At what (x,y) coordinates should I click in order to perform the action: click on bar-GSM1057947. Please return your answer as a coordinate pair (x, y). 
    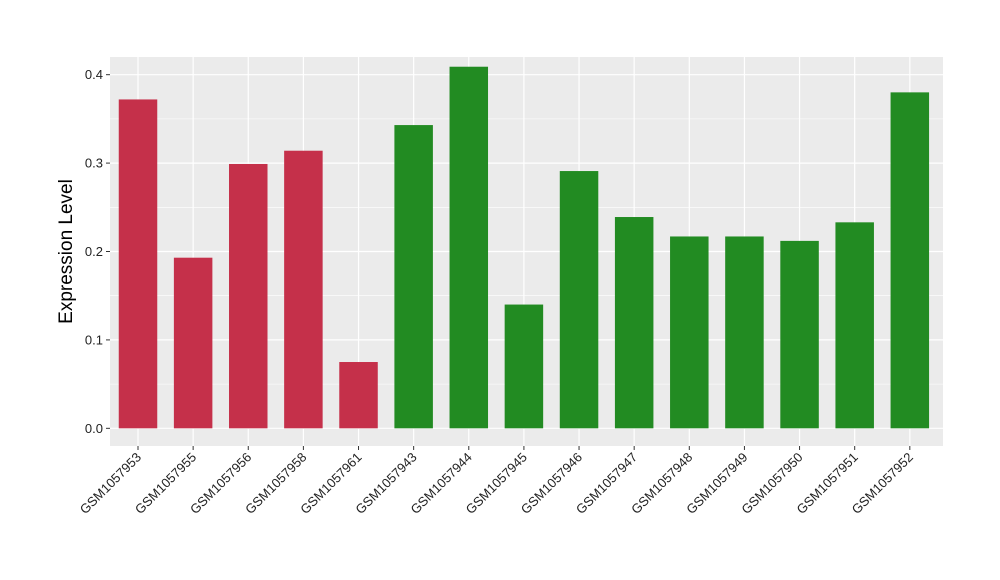
    Looking at the image, I should click on (634, 323).